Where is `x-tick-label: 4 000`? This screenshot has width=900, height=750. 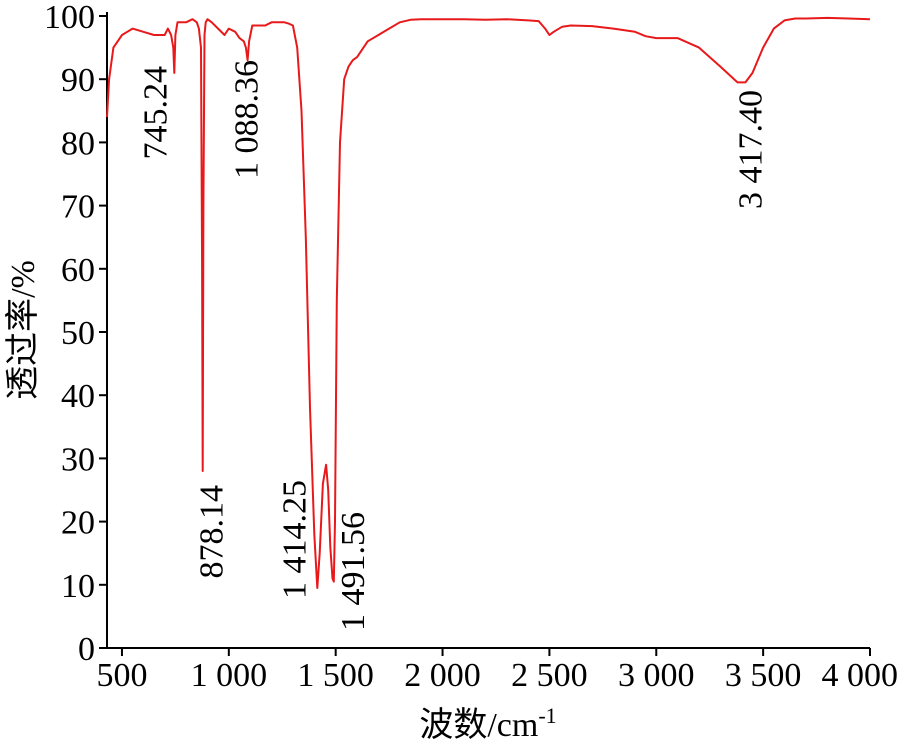 x-tick-label: 4 000 is located at coordinates (860, 675).